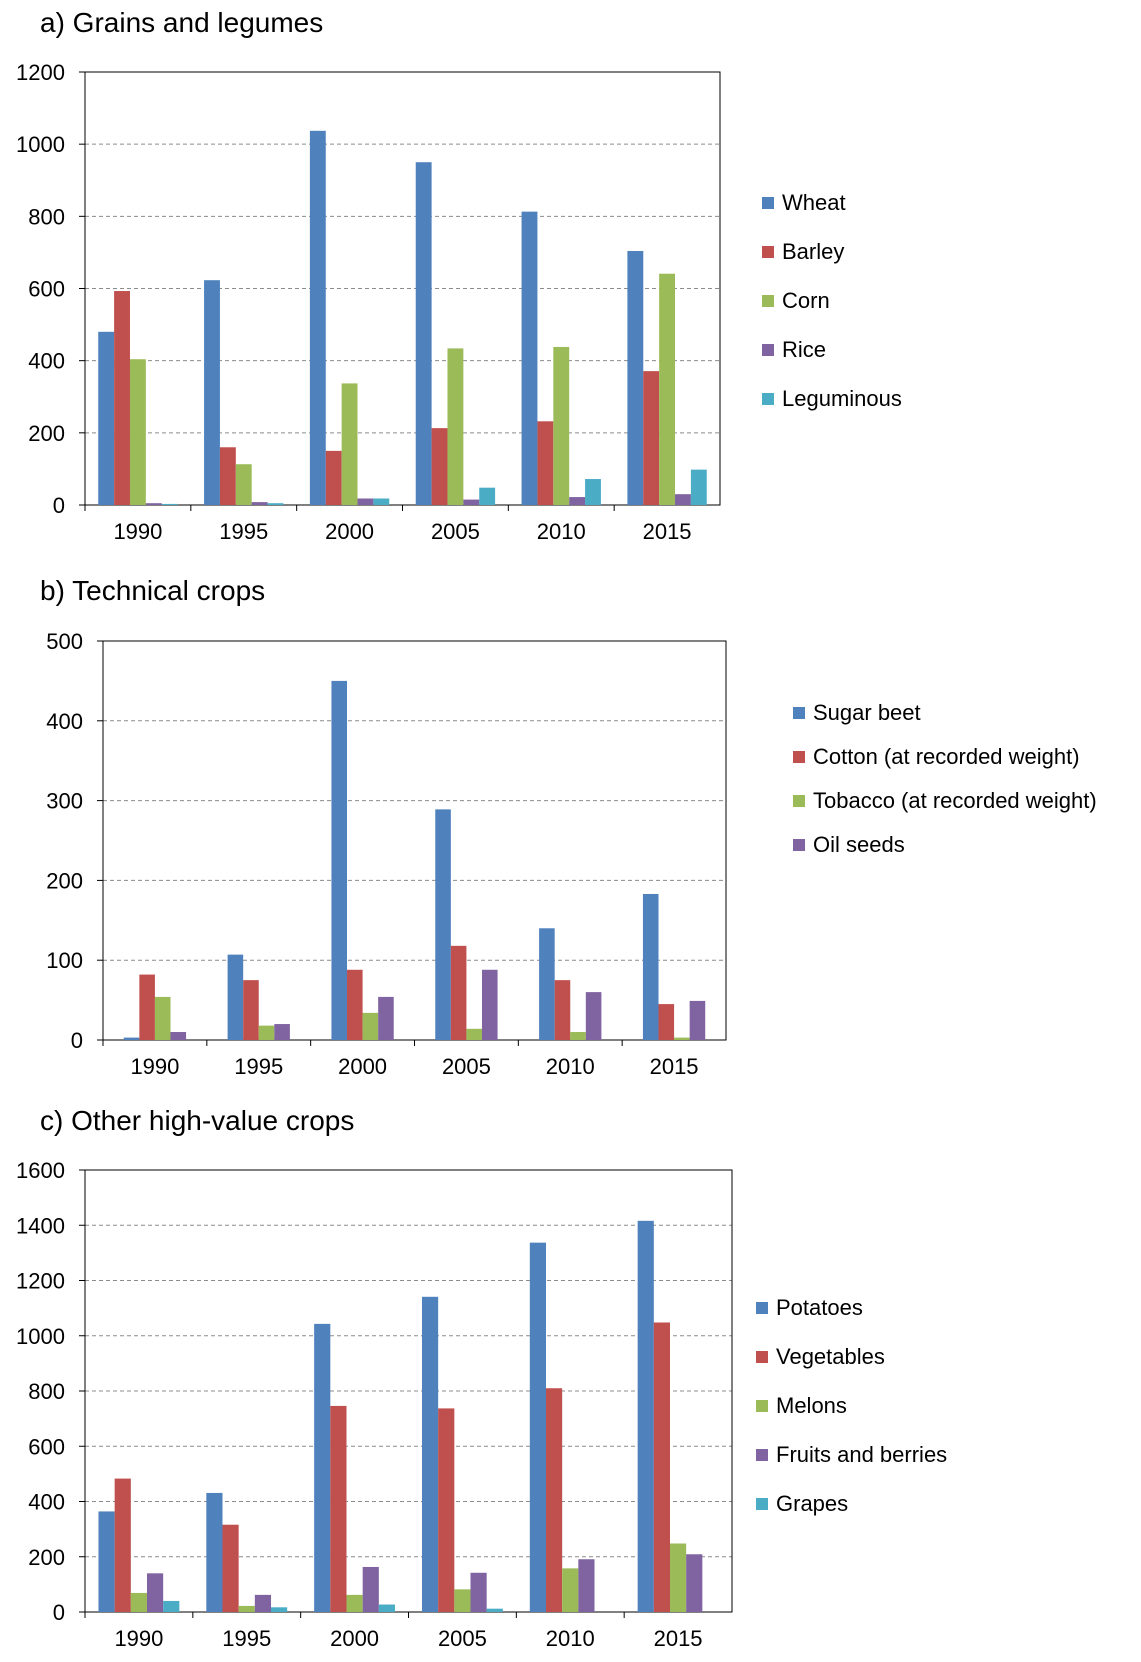 The width and height of the screenshot is (1141, 1662). Describe the element at coordinates (811, 1405) in the screenshot. I see `legend-label: Melons` at that location.